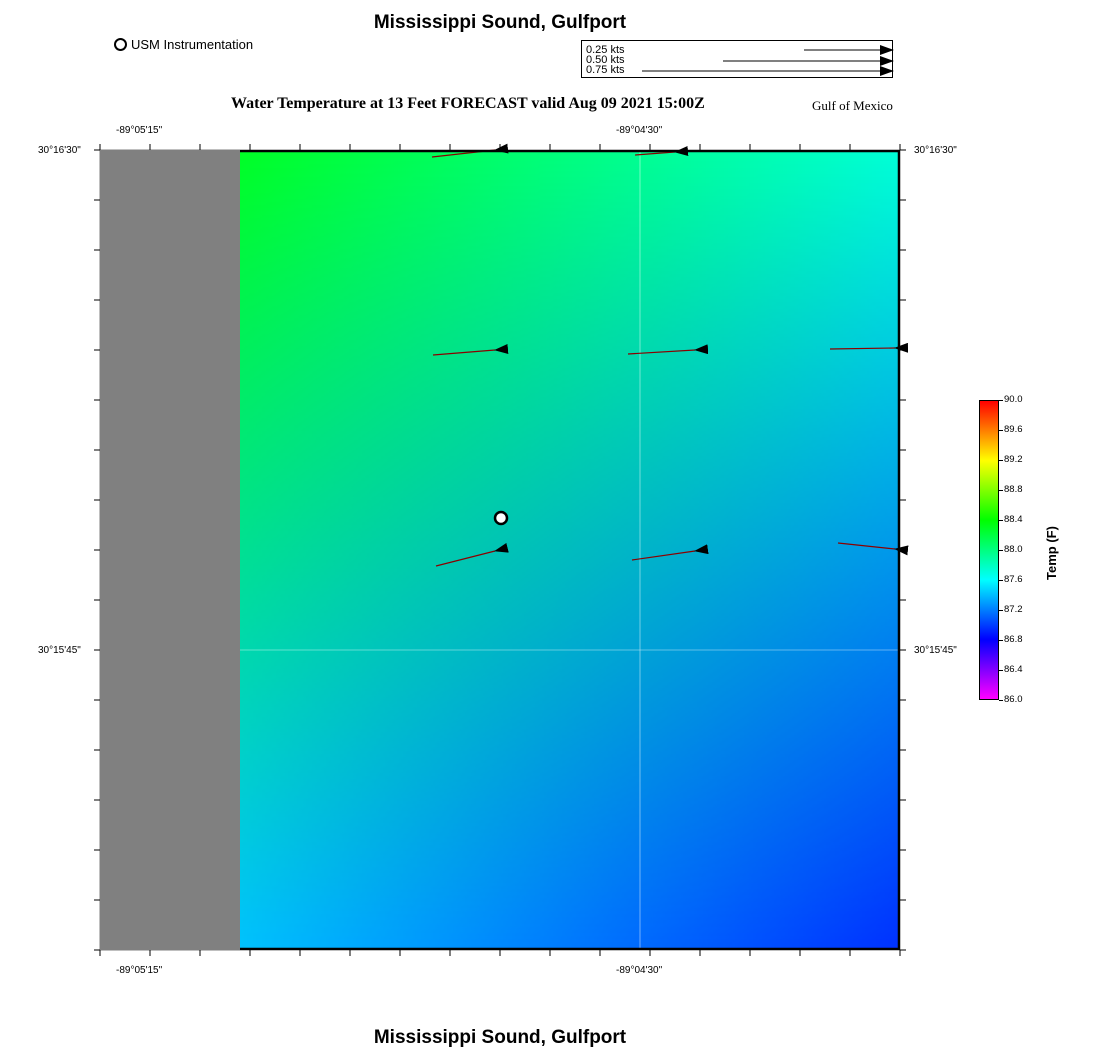 Image resolution: width=1100 pixels, height=1050 pixels. I want to click on station-legend: USM Instrumentation, so click(183, 44).